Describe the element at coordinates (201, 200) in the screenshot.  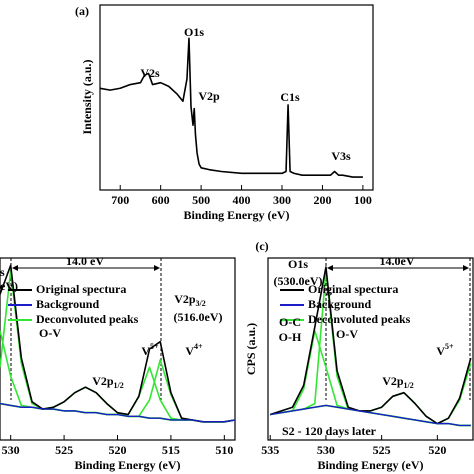
I see `x-tick-label: 500` at that location.